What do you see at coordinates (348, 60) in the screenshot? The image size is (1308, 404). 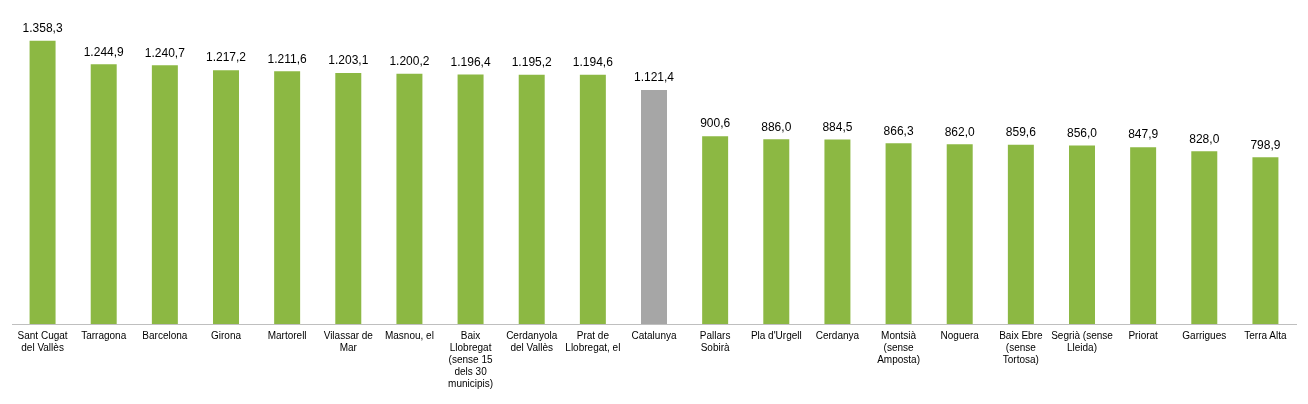 I see `data-label: 1.203,1` at bounding box center [348, 60].